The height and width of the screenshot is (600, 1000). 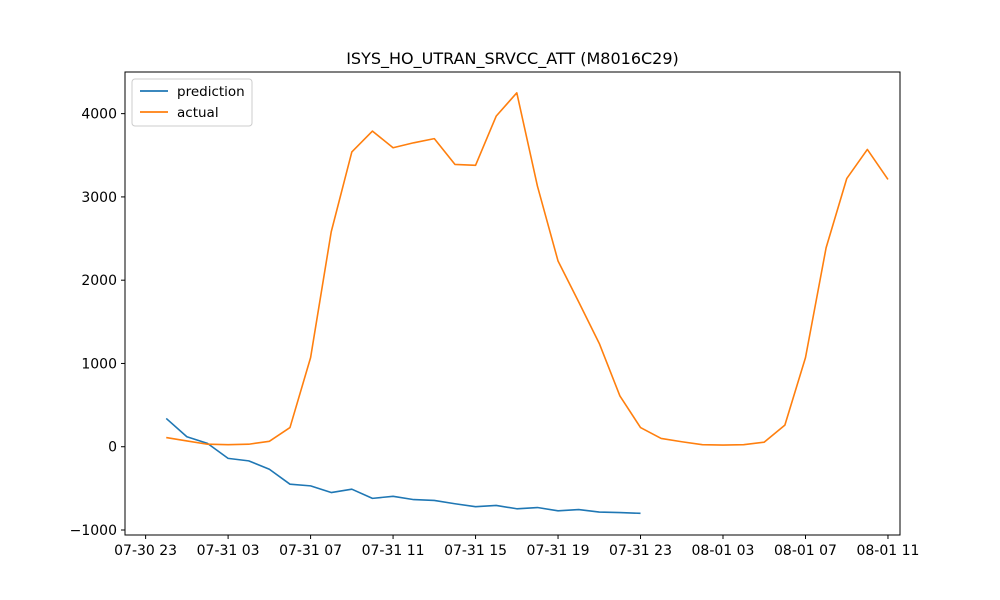 I want to click on x-tick-label: 08-01 11, so click(x=887, y=551).